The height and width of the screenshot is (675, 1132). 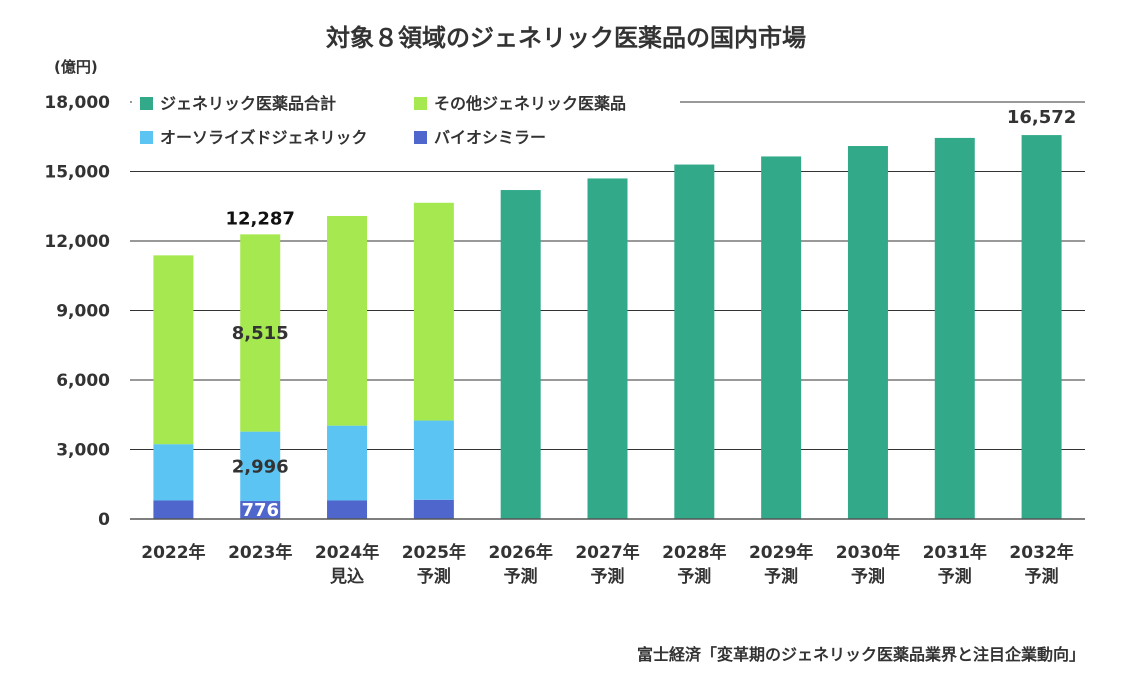 I want to click on x-tick-label: 2023年, so click(x=260, y=552).